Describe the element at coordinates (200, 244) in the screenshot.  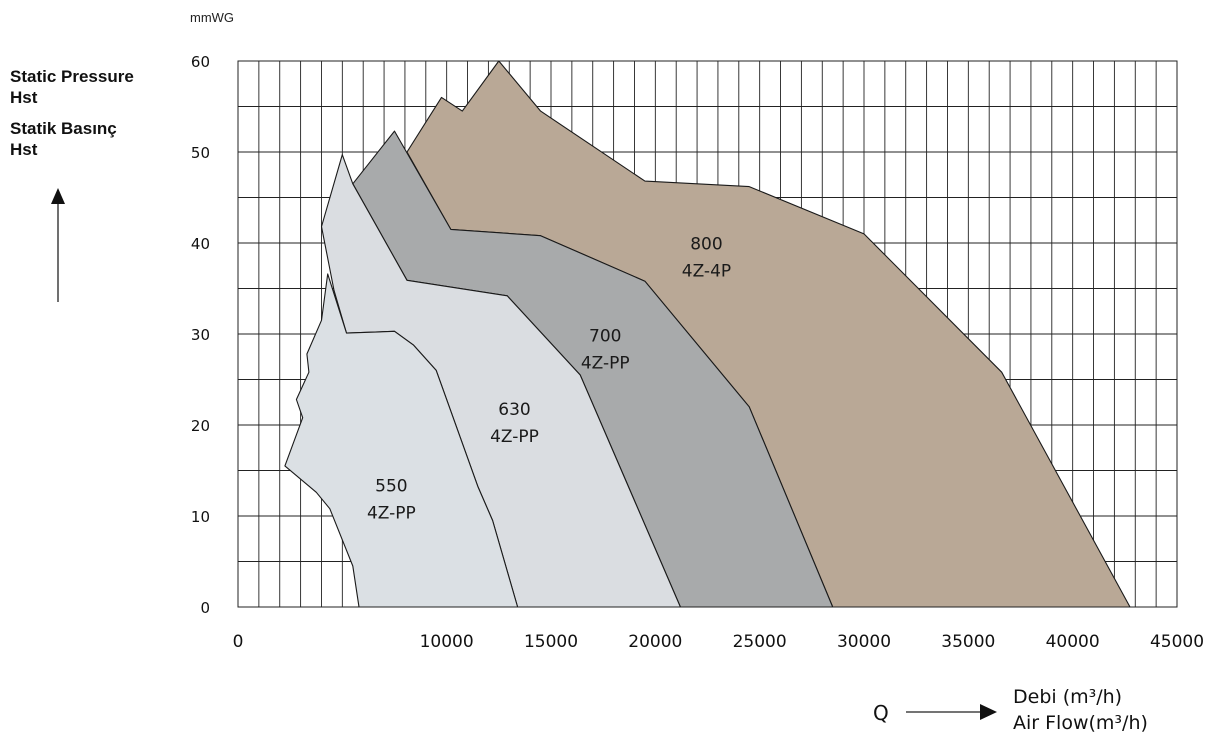
I see `y-tick-label: 40` at that location.